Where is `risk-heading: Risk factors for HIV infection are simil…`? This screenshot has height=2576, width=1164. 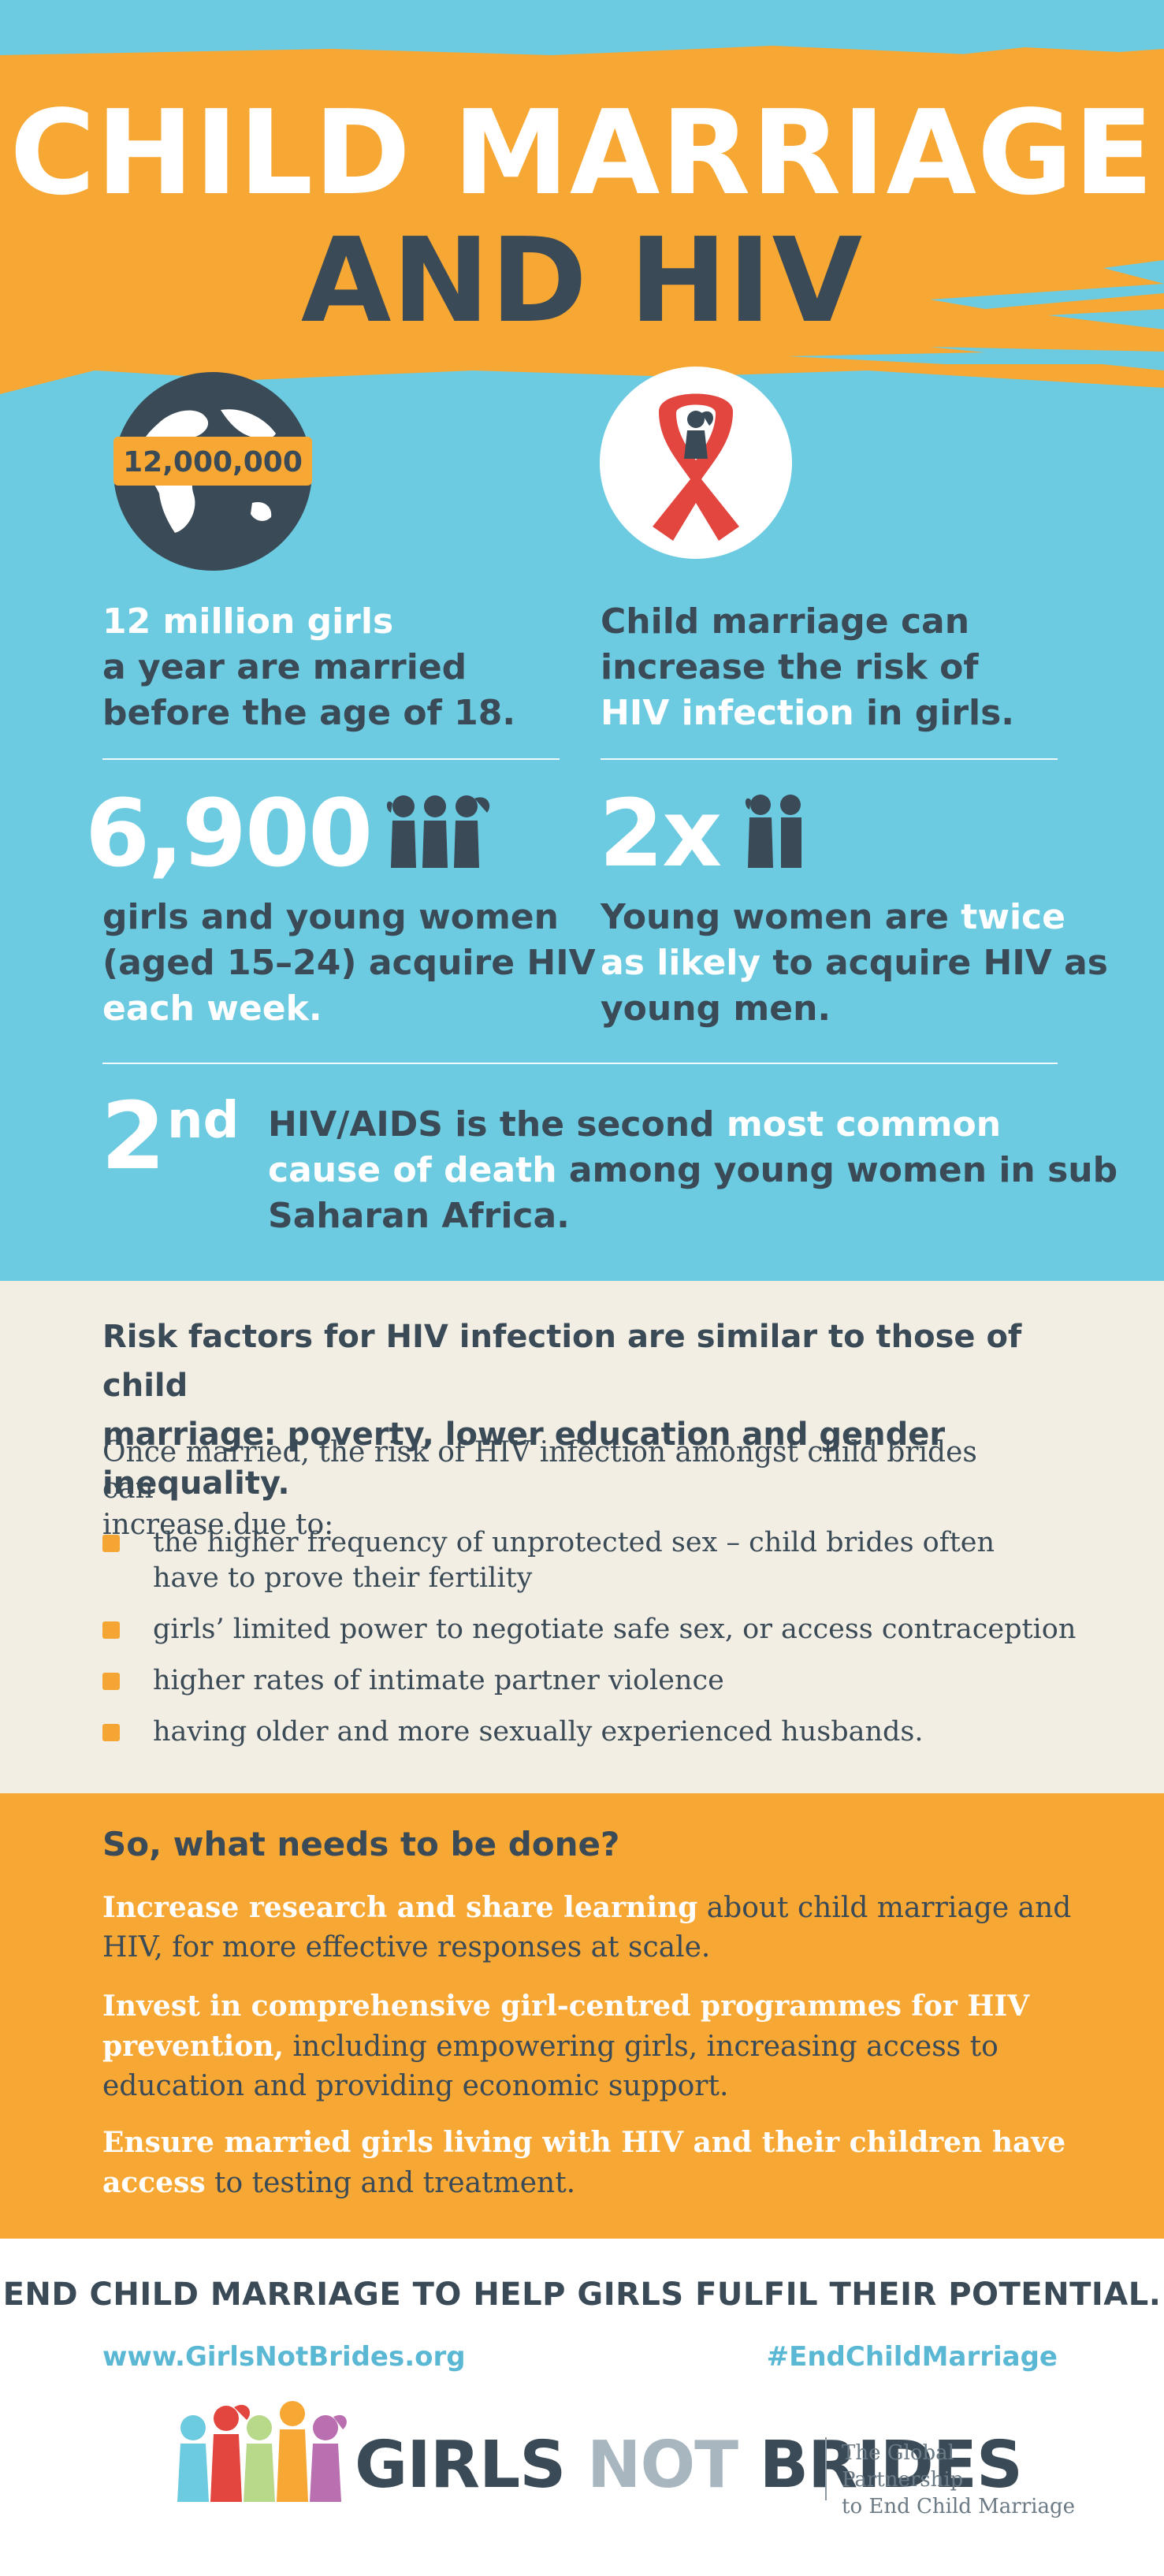
risk-heading: Risk factors for HIV infection are simil… is located at coordinates (587, 1410).